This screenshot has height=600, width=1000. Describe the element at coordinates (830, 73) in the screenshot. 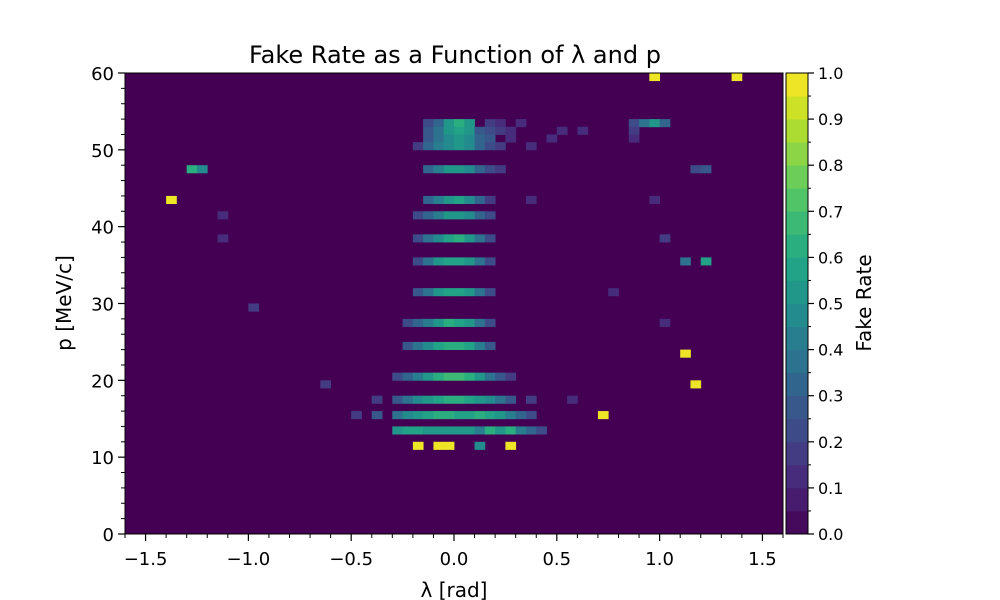

I see `colorbar-tick-label: 1.0` at that location.